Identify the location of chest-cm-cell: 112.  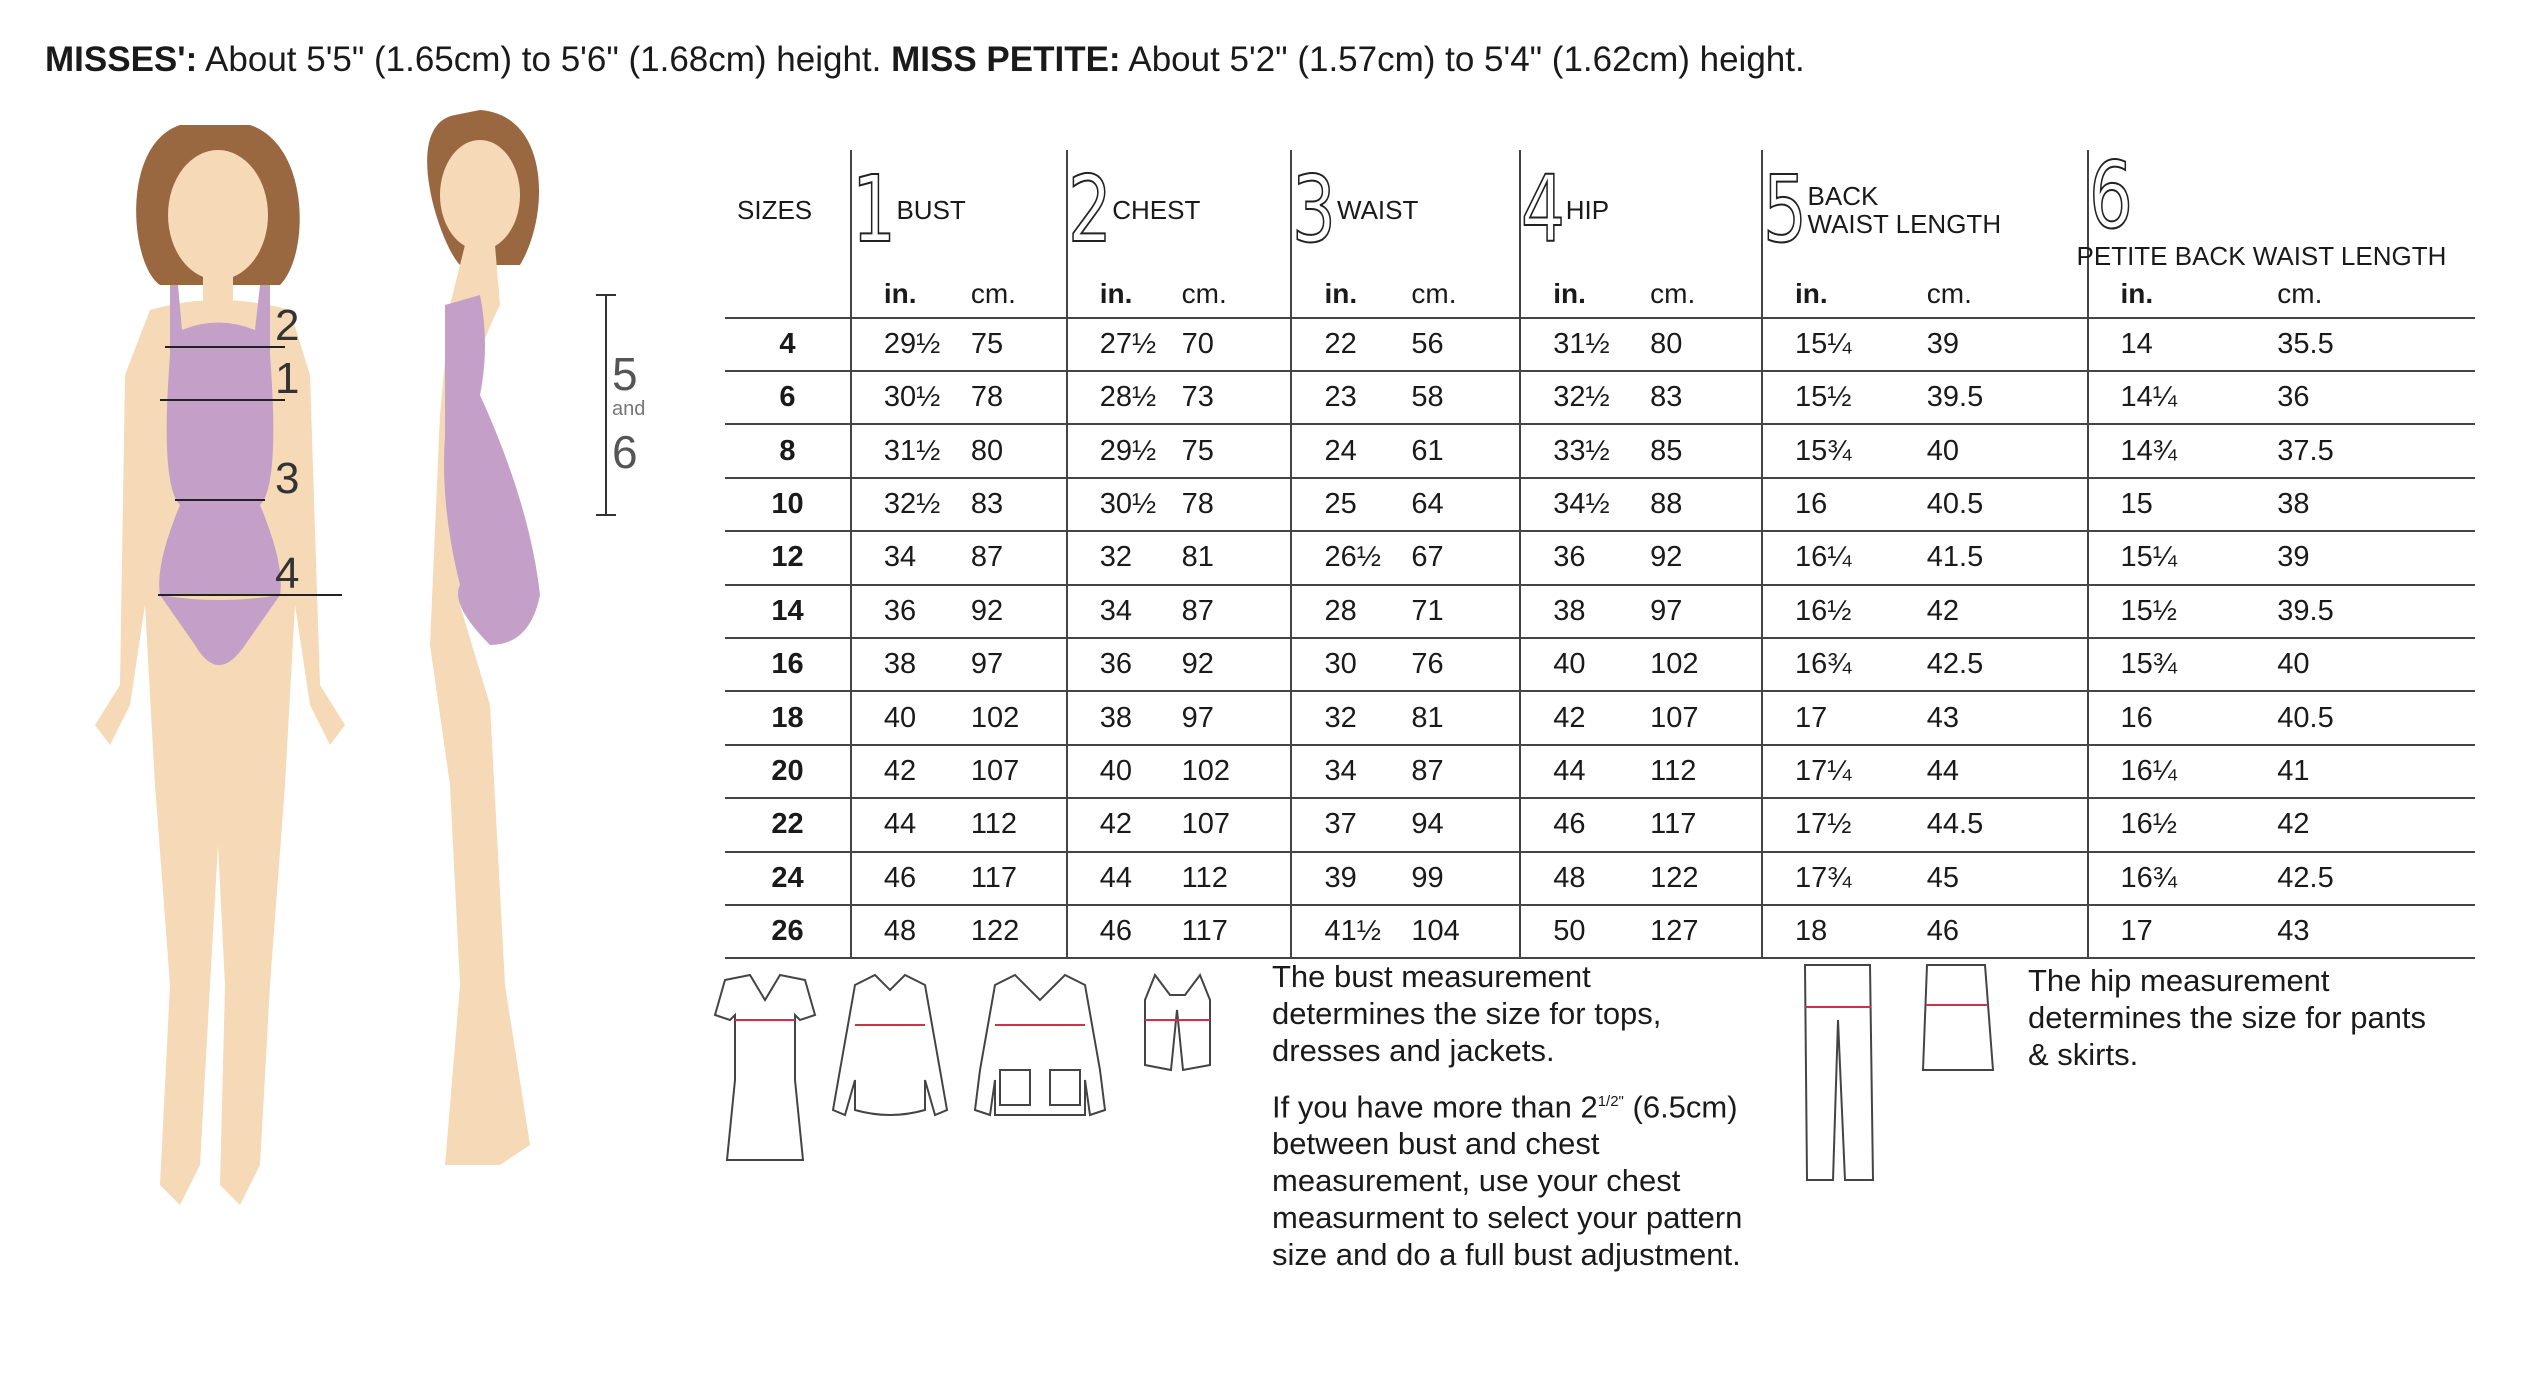
(1236, 877).